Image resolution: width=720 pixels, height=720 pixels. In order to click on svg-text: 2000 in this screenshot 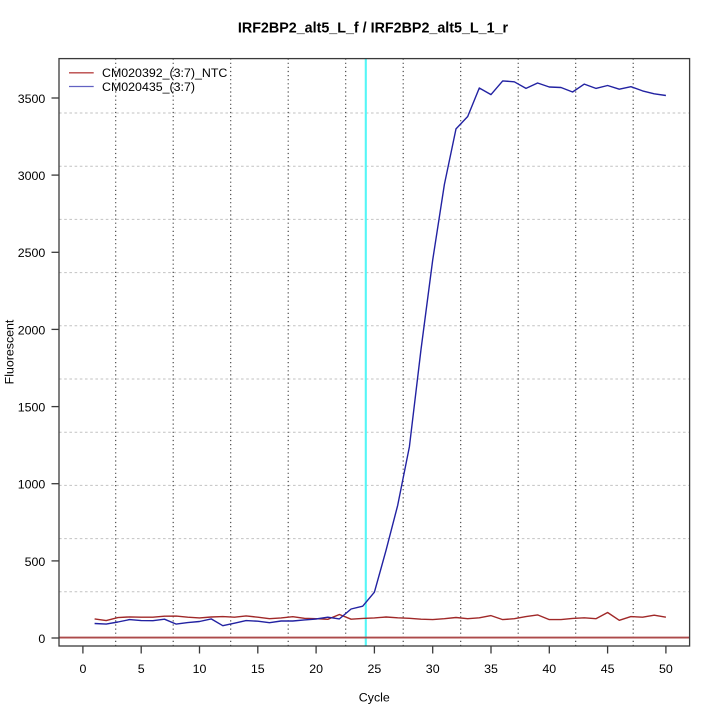, I will do `click(32, 330)`.